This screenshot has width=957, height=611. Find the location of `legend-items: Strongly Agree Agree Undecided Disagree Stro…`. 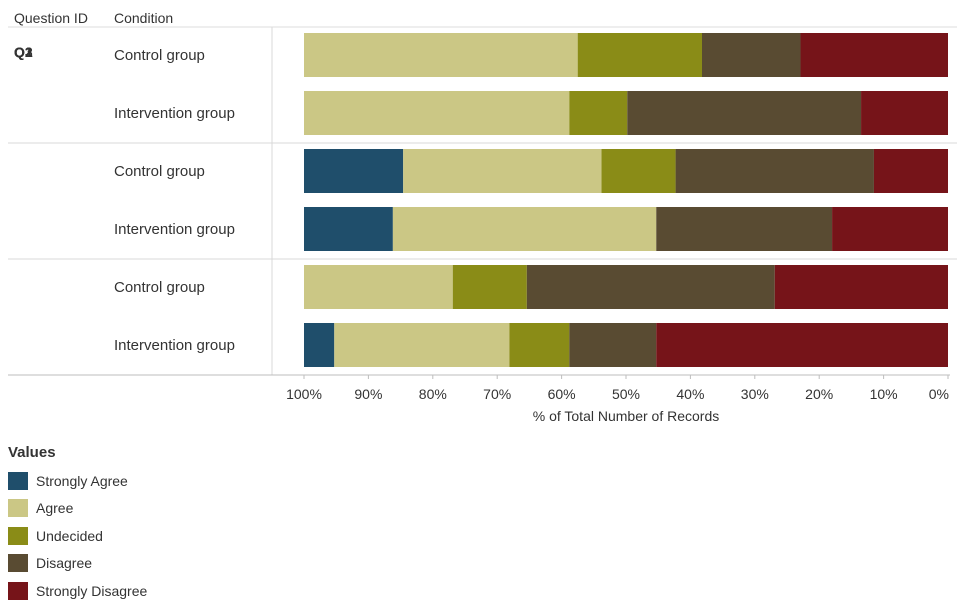

legend-items: Strongly Agree Agree Undecided Disagree Stro… is located at coordinates (77, 536).